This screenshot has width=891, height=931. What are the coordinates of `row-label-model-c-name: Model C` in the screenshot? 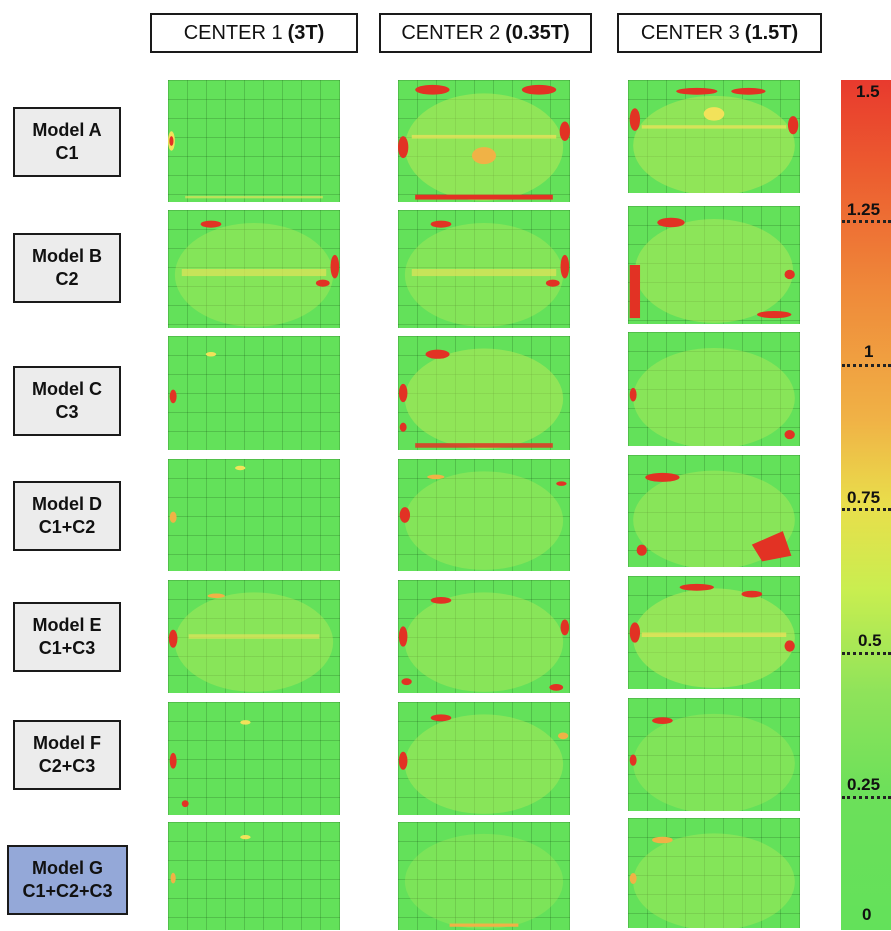 It's located at (67, 388).